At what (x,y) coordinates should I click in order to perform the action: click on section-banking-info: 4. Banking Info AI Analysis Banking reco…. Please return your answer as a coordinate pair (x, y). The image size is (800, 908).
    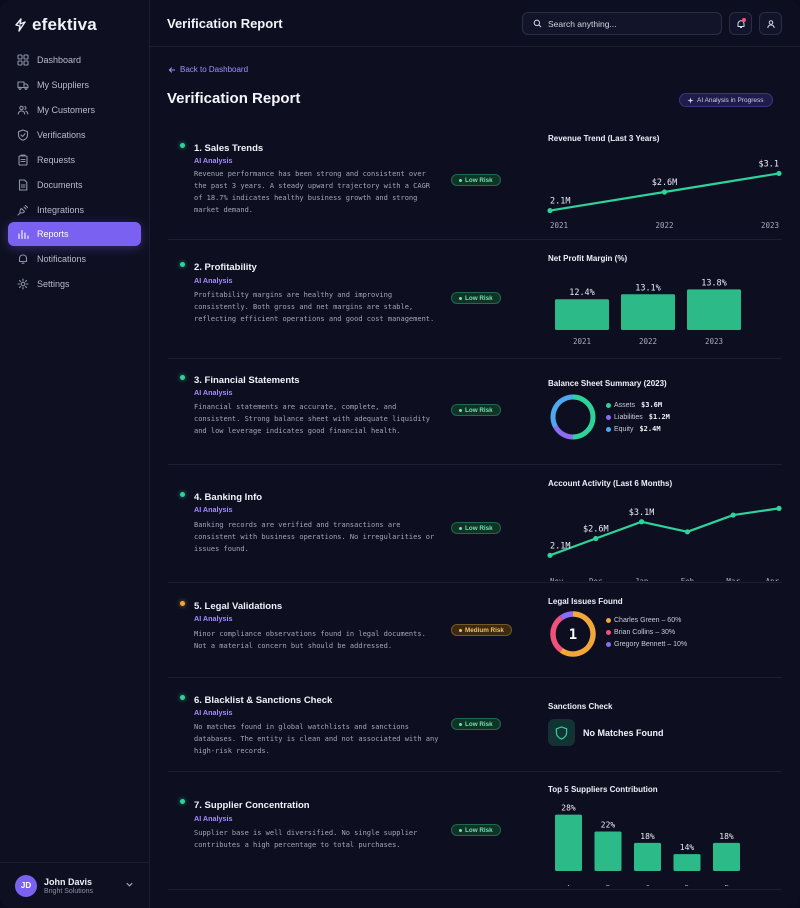
    Looking at the image, I should click on (475, 524).